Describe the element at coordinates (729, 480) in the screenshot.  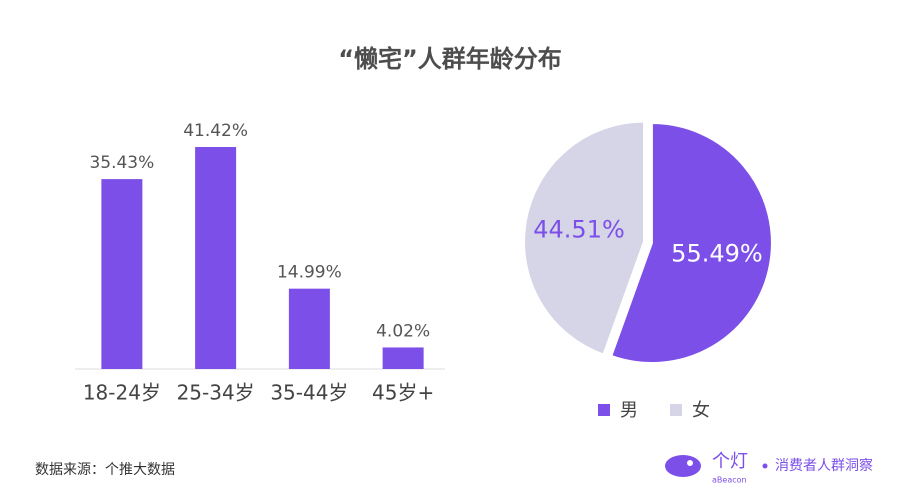
I see `logo-sub: aBeacon` at that location.